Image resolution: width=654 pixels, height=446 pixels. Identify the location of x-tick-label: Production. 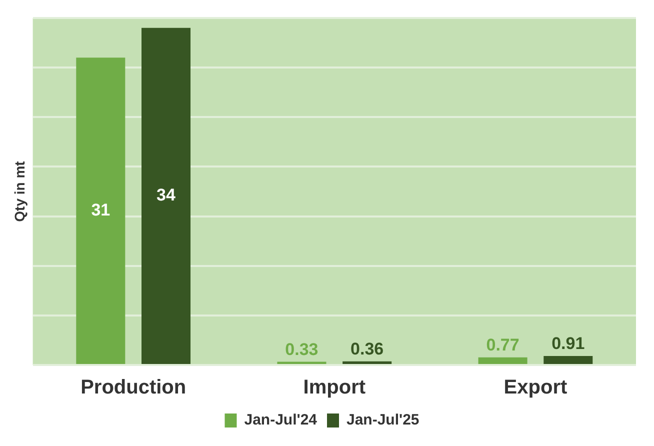
(133, 387).